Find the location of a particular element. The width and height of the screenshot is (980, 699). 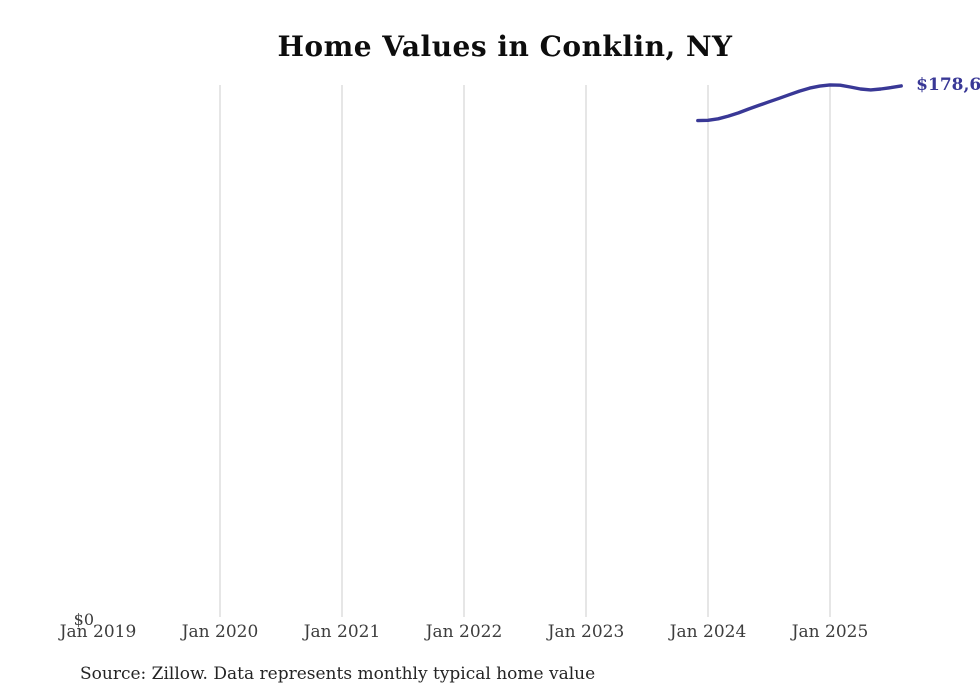

x-tick-jan-2021: Jan 2021 is located at coordinates (342, 632).